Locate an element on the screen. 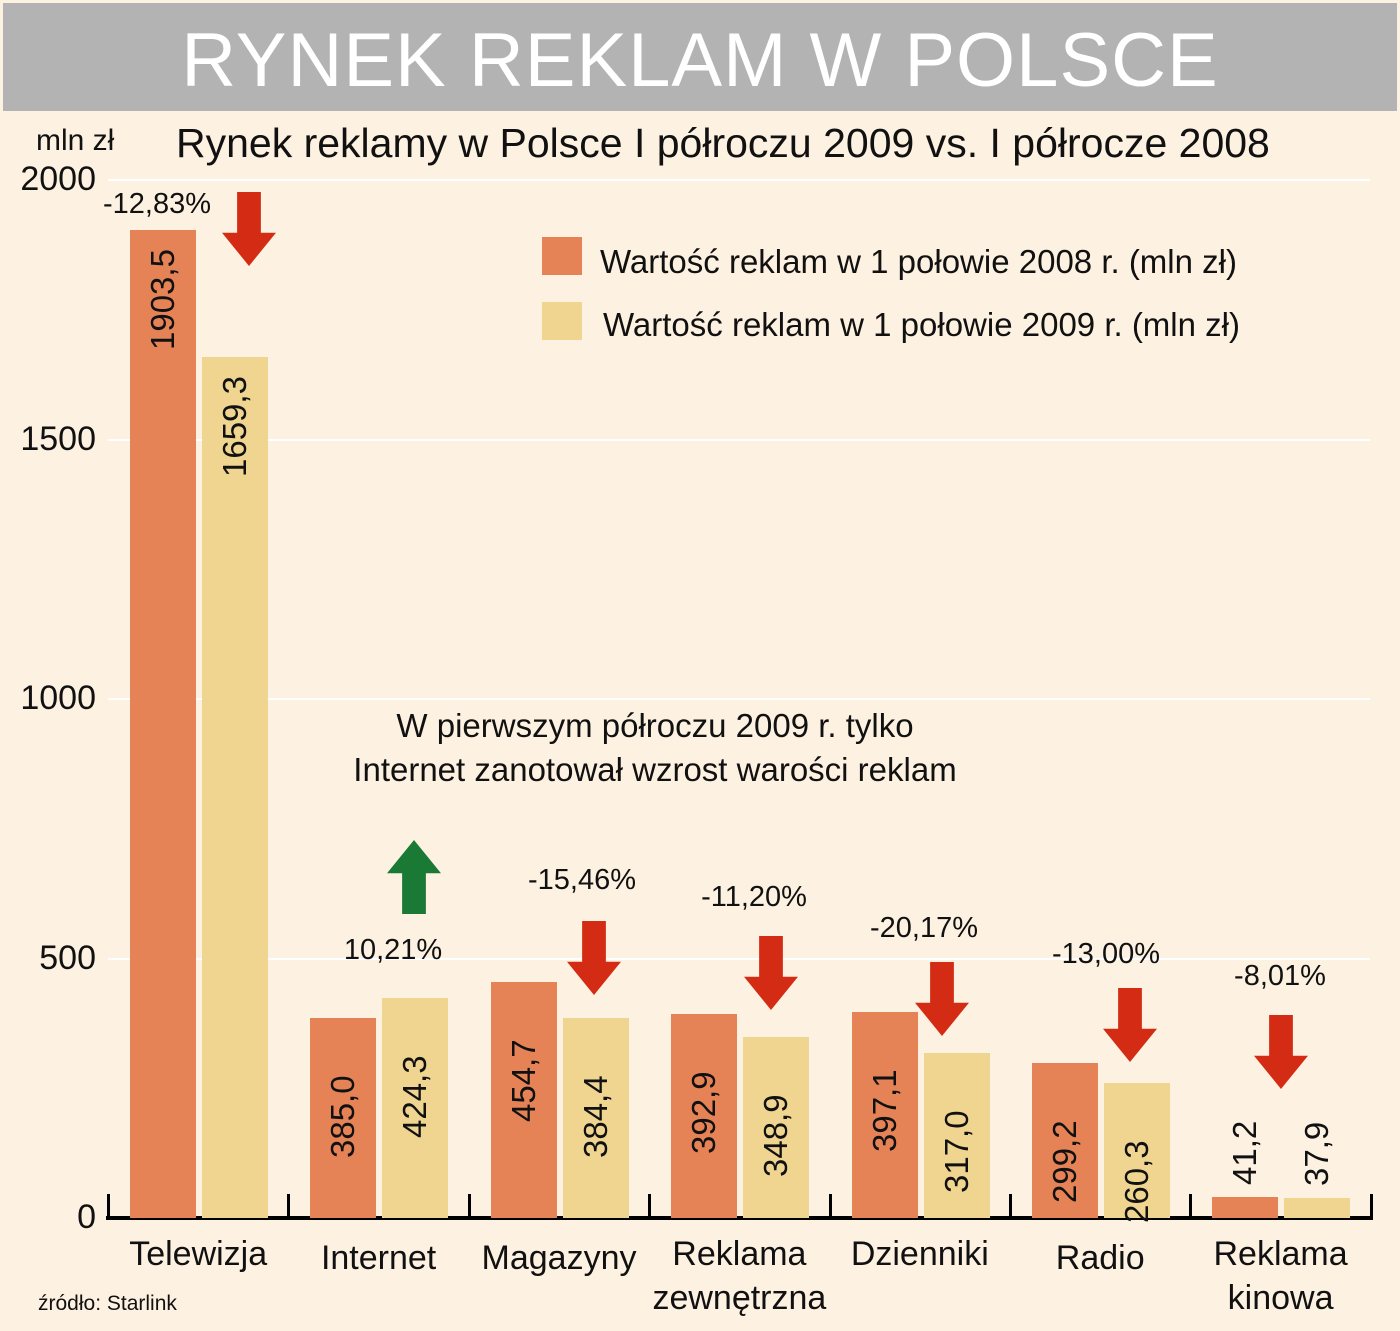 The height and width of the screenshot is (1331, 1400). category-label-line1: Dzienniki is located at coordinates (919, 1254).